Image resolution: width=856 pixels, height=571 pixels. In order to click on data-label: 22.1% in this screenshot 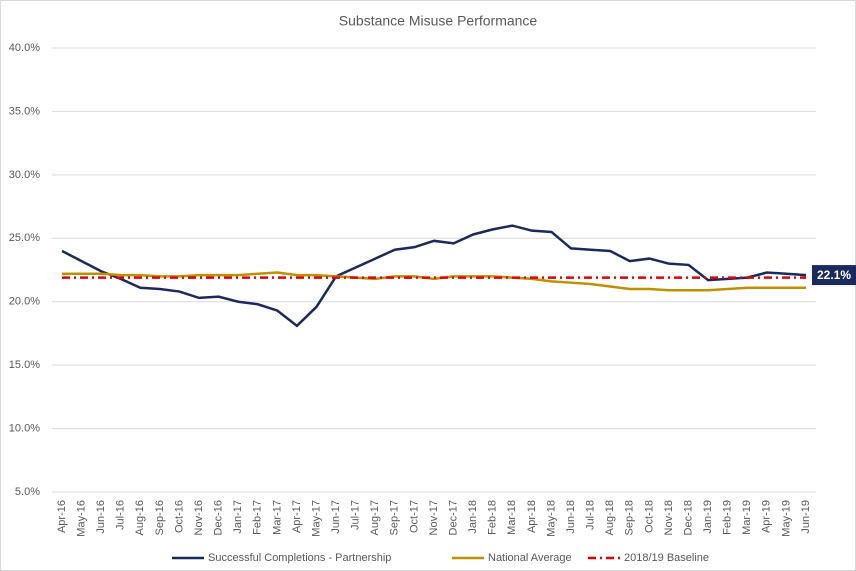, I will do `click(834, 275)`.